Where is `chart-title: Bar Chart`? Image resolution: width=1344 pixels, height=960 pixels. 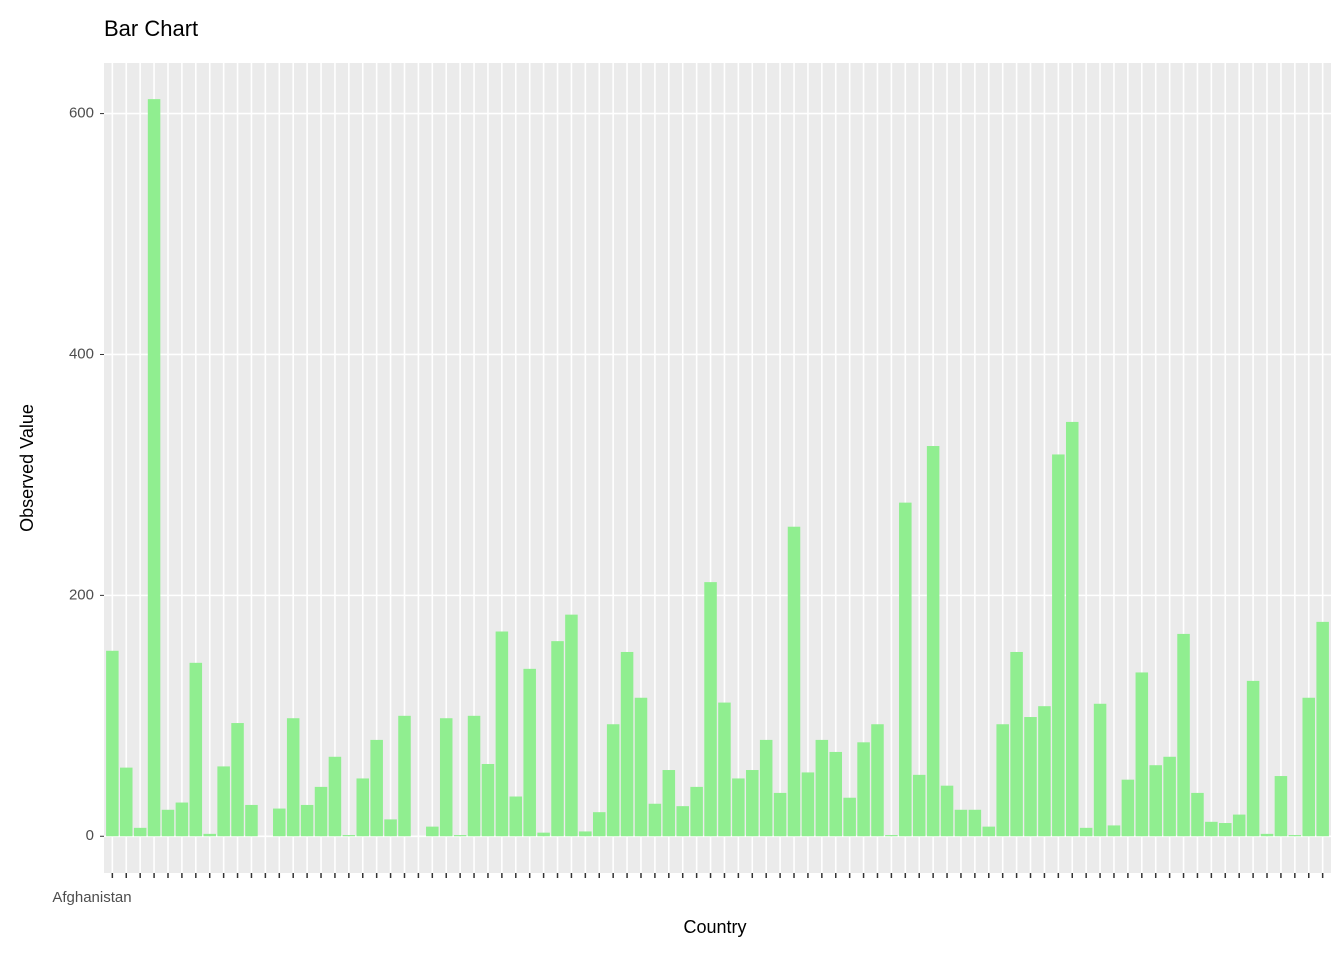 chart-title: Bar Chart is located at coordinates (151, 28).